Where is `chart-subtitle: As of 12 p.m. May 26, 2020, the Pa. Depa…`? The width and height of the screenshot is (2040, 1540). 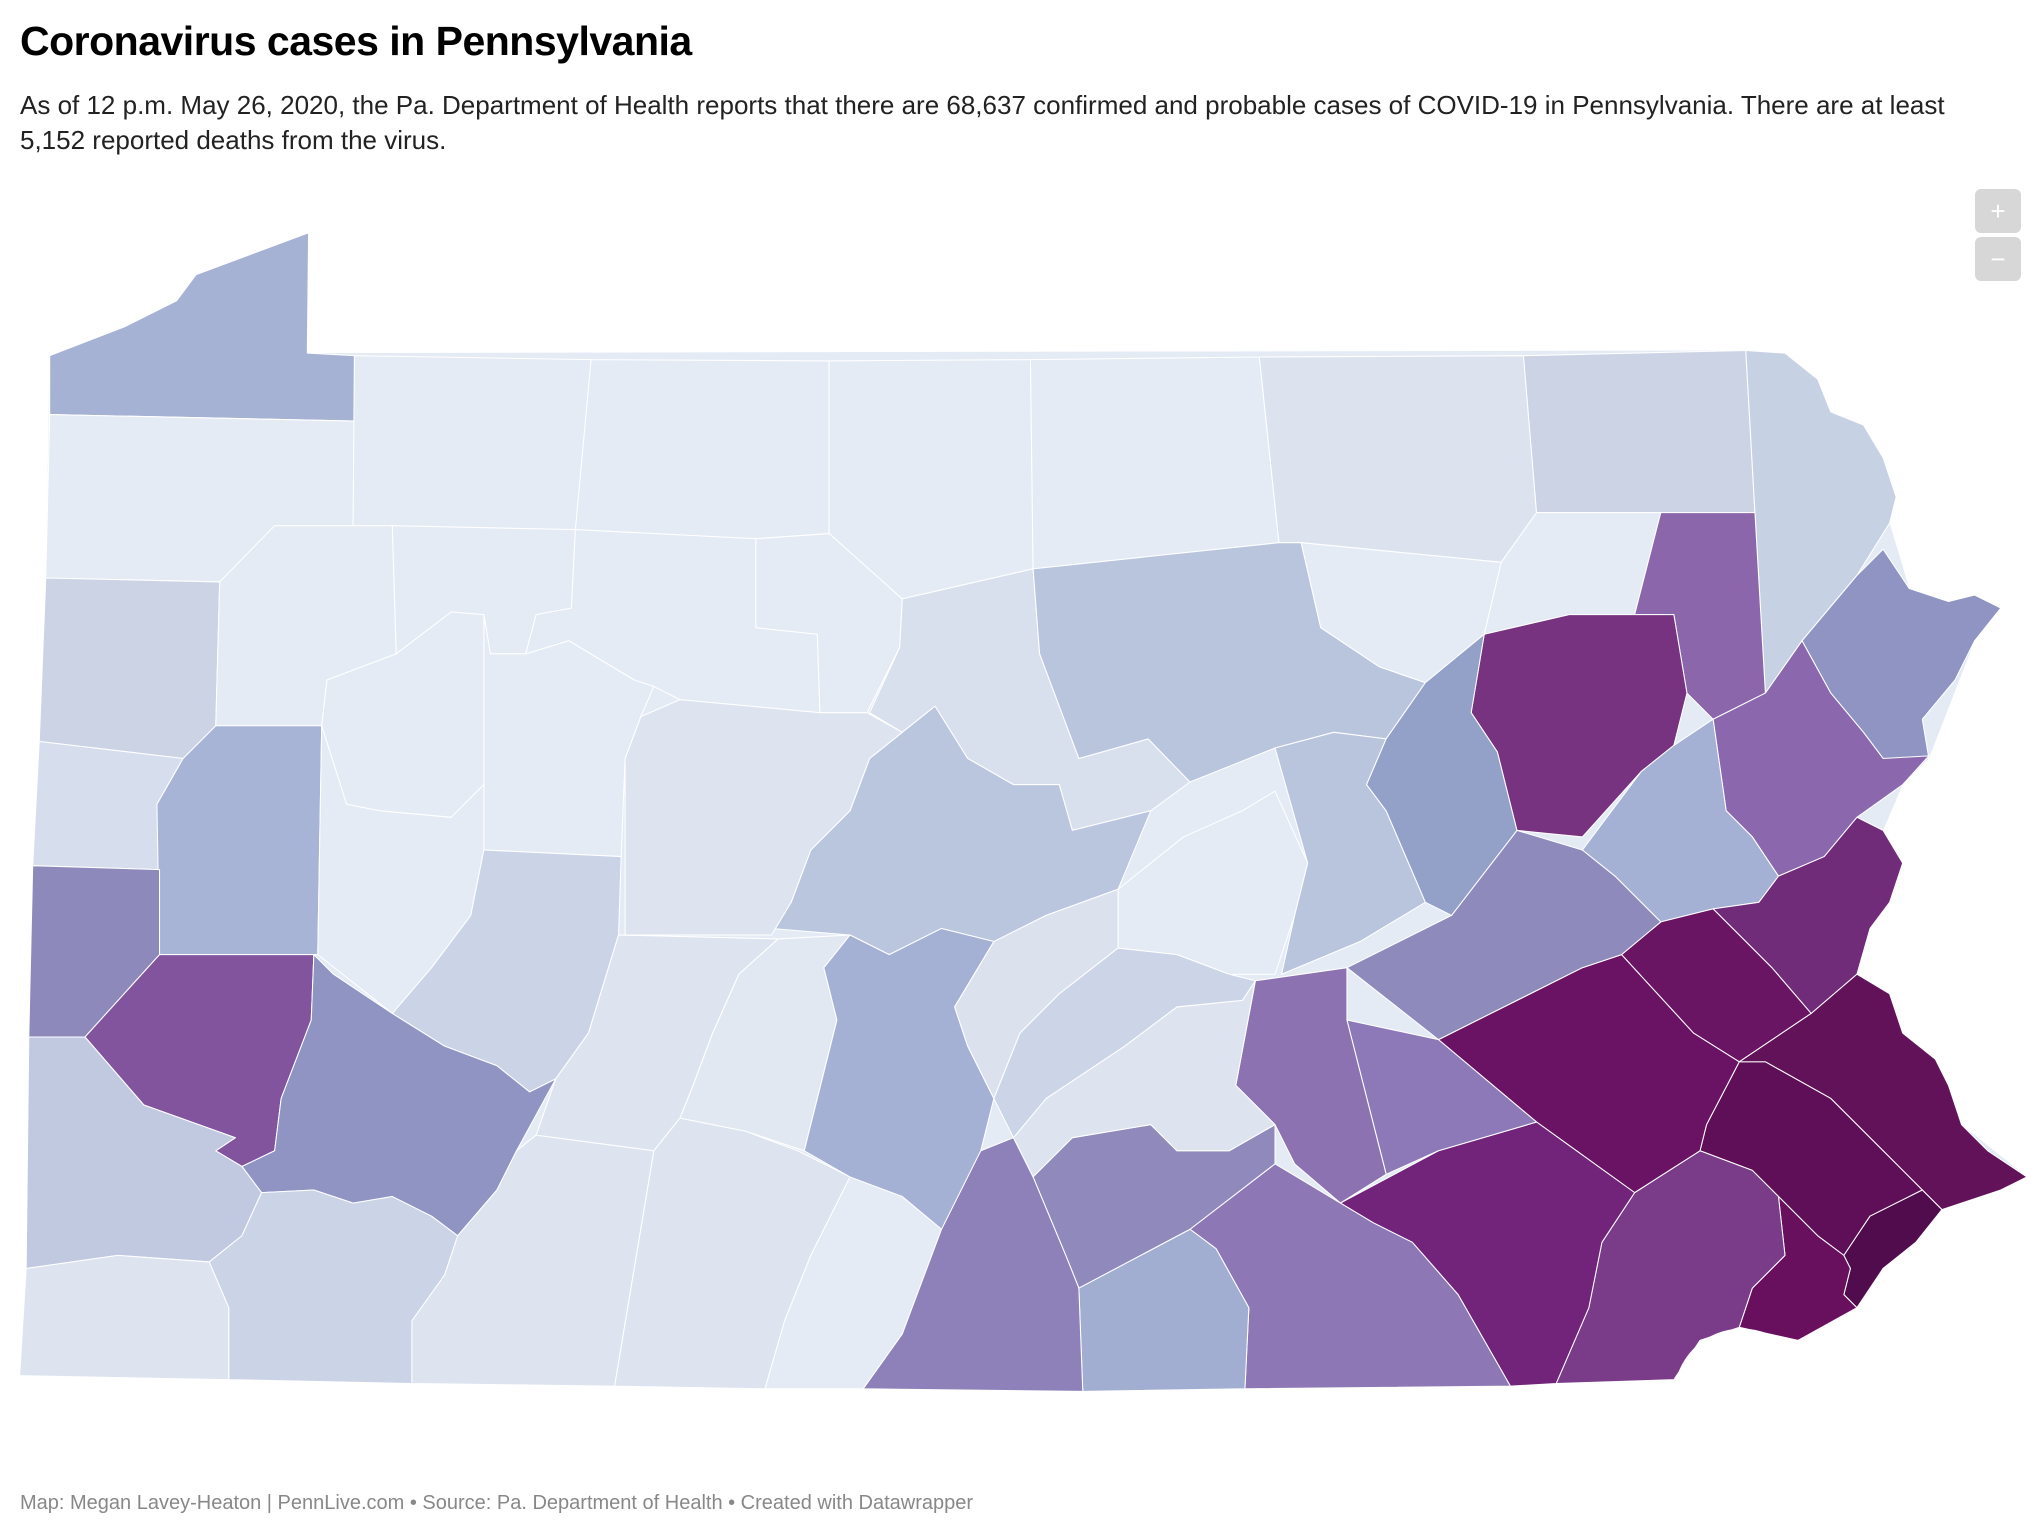 chart-subtitle: As of 12 p.m. May 26, 2020, the Pa. Depa… is located at coordinates (982, 122).